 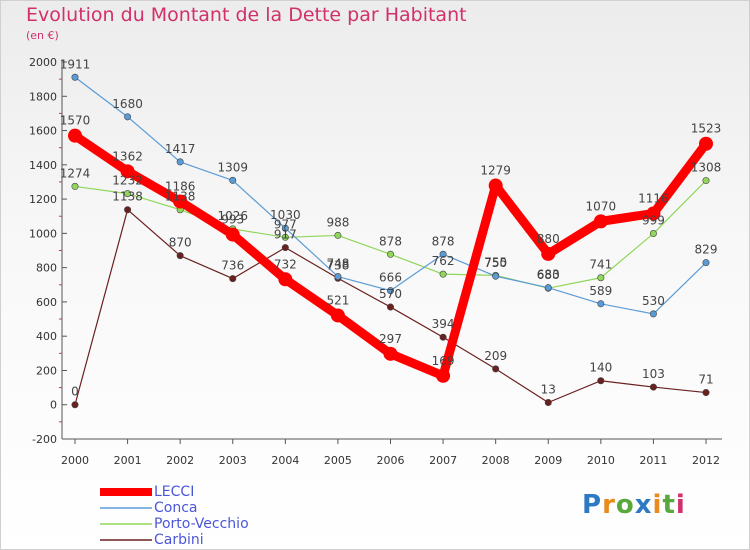 I want to click on data-label-lecci: 521, so click(x=337, y=300).